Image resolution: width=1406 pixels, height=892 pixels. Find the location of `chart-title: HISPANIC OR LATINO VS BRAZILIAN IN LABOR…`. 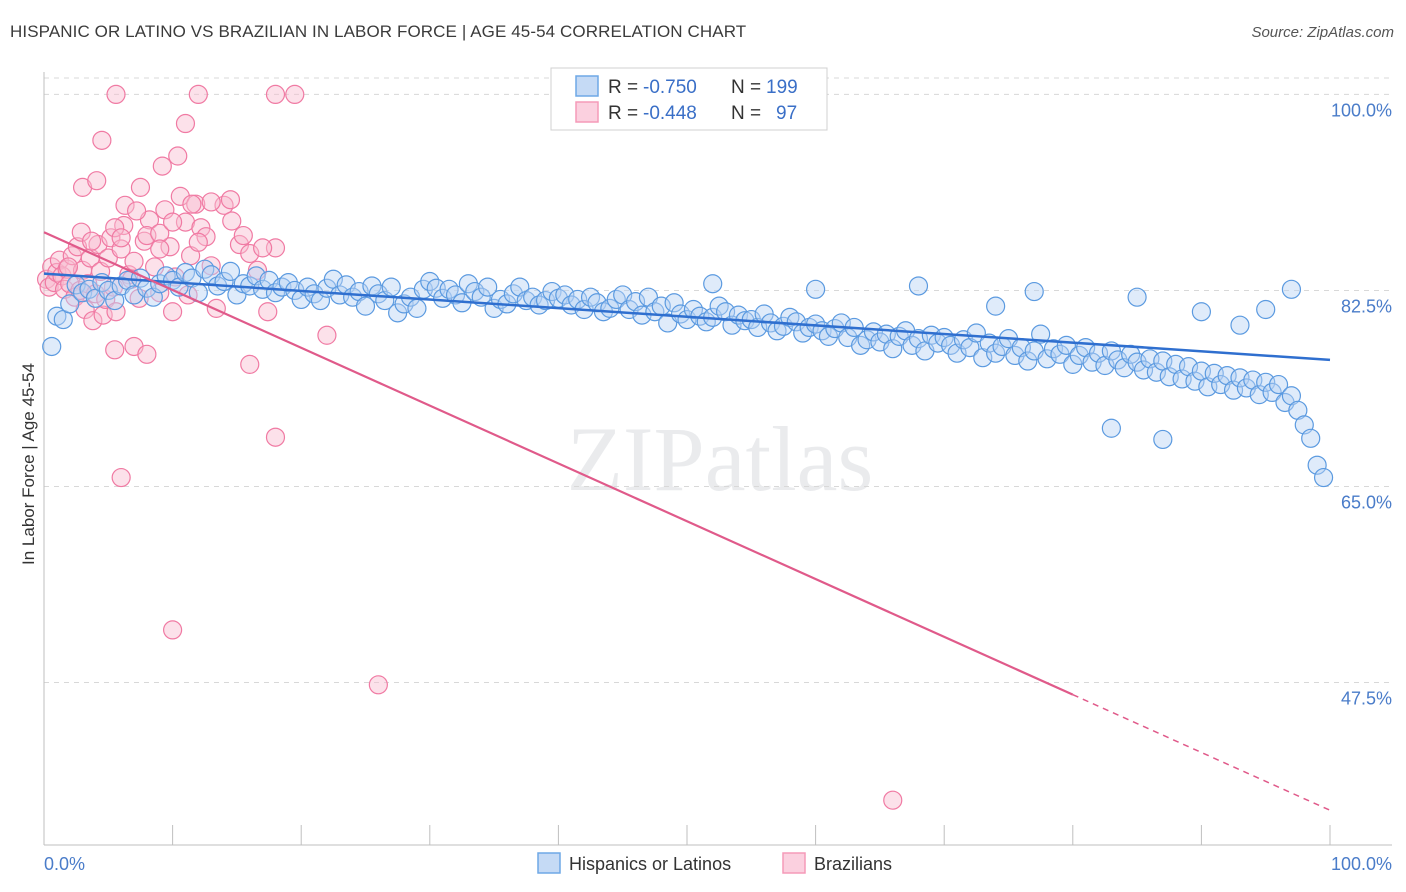

chart-title: HISPANIC OR LATINO VS BRAZILIAN IN LABOR… is located at coordinates (378, 31).